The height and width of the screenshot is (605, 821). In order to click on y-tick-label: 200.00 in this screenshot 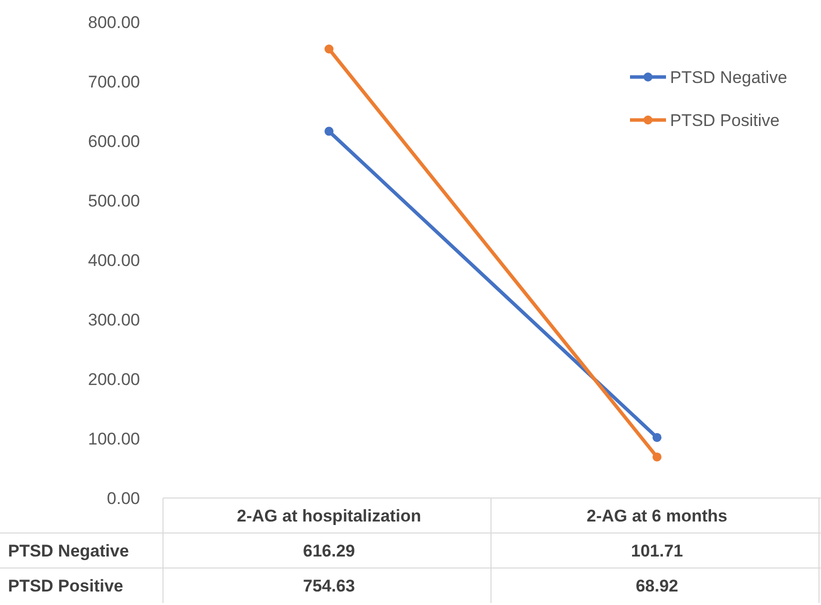, I will do `click(114, 379)`.